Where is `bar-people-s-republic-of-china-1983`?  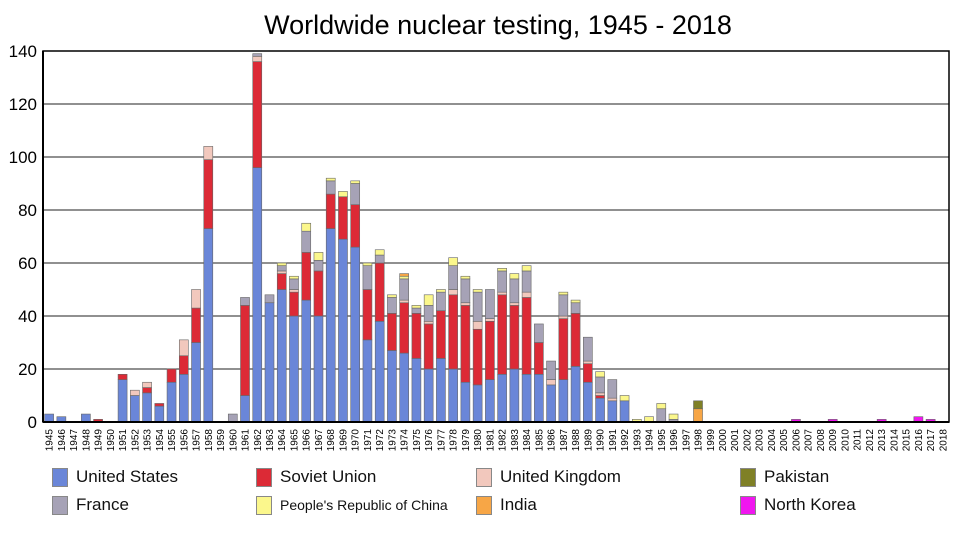 bar-people-s-republic-of-china-1983 is located at coordinates (514, 276).